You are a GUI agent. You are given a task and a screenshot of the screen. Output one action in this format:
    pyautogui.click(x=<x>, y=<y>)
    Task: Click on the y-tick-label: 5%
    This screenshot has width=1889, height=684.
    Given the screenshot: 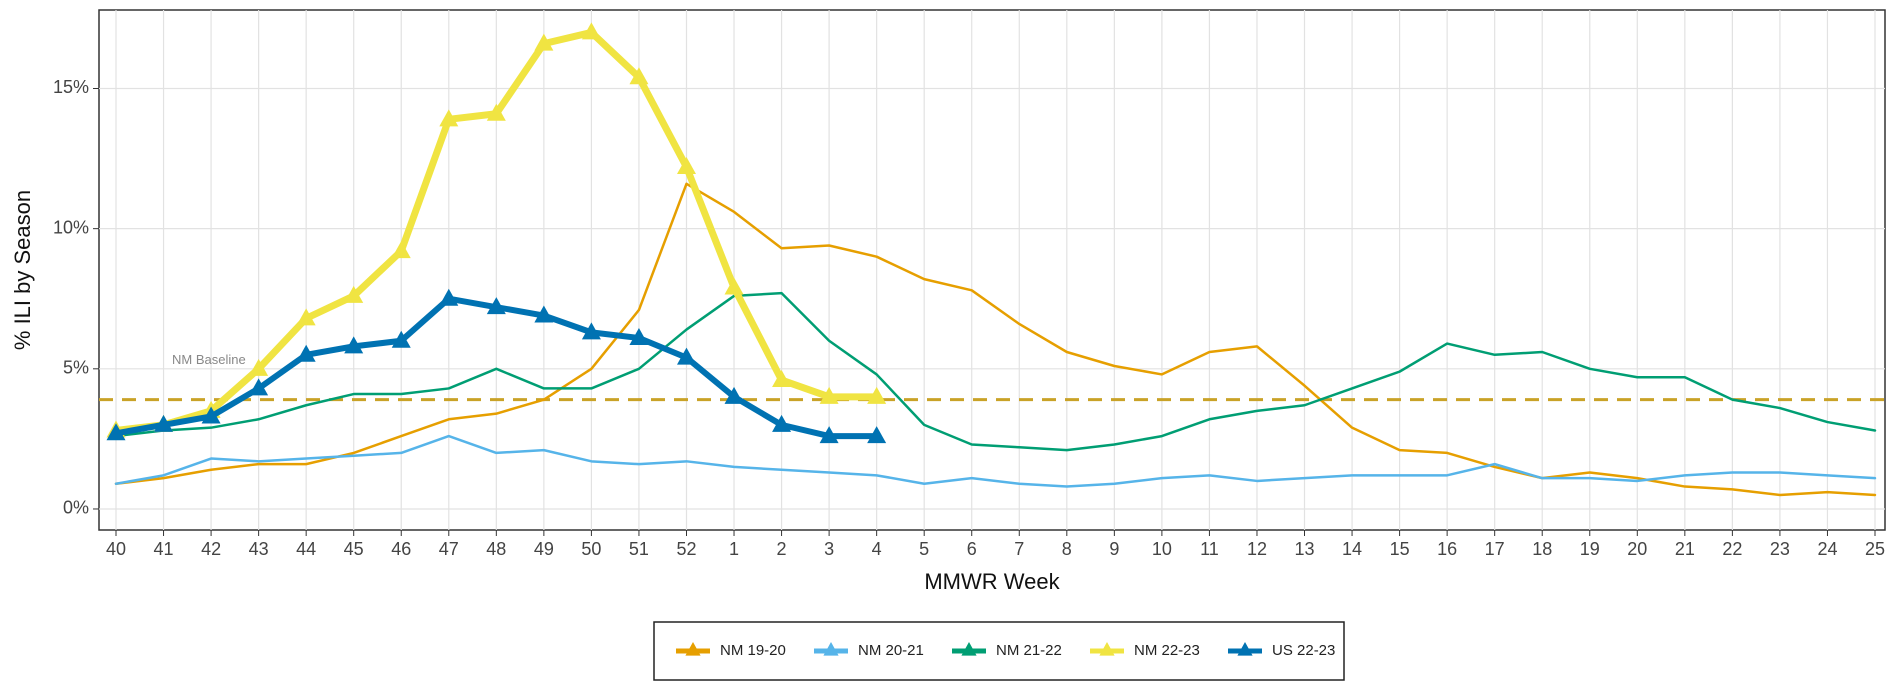 What is the action you would take?
    pyautogui.click(x=76, y=368)
    